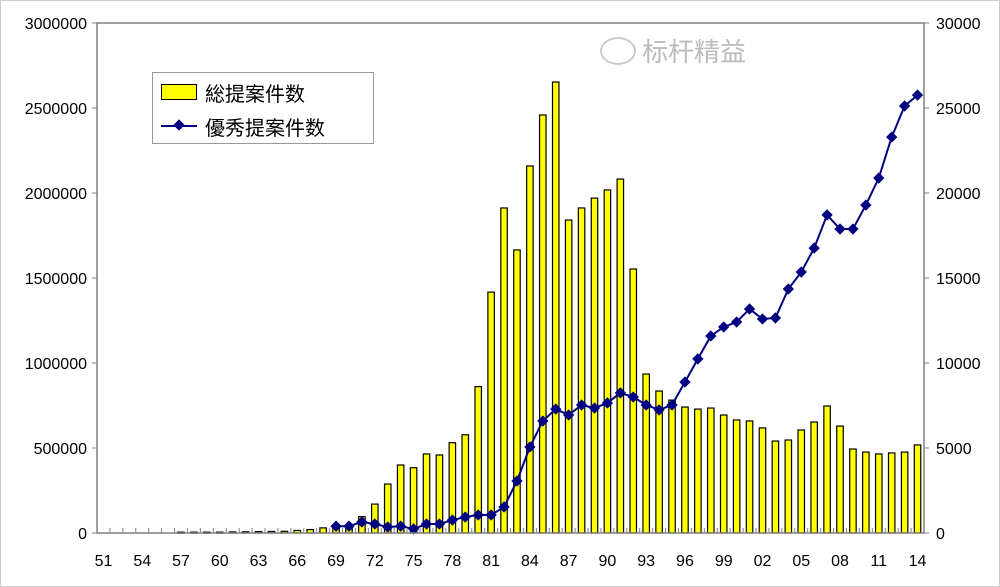 This screenshot has height=587, width=1000. Describe the element at coordinates (958, 279) in the screenshot. I see `y-right-tick-label: 15000` at that location.